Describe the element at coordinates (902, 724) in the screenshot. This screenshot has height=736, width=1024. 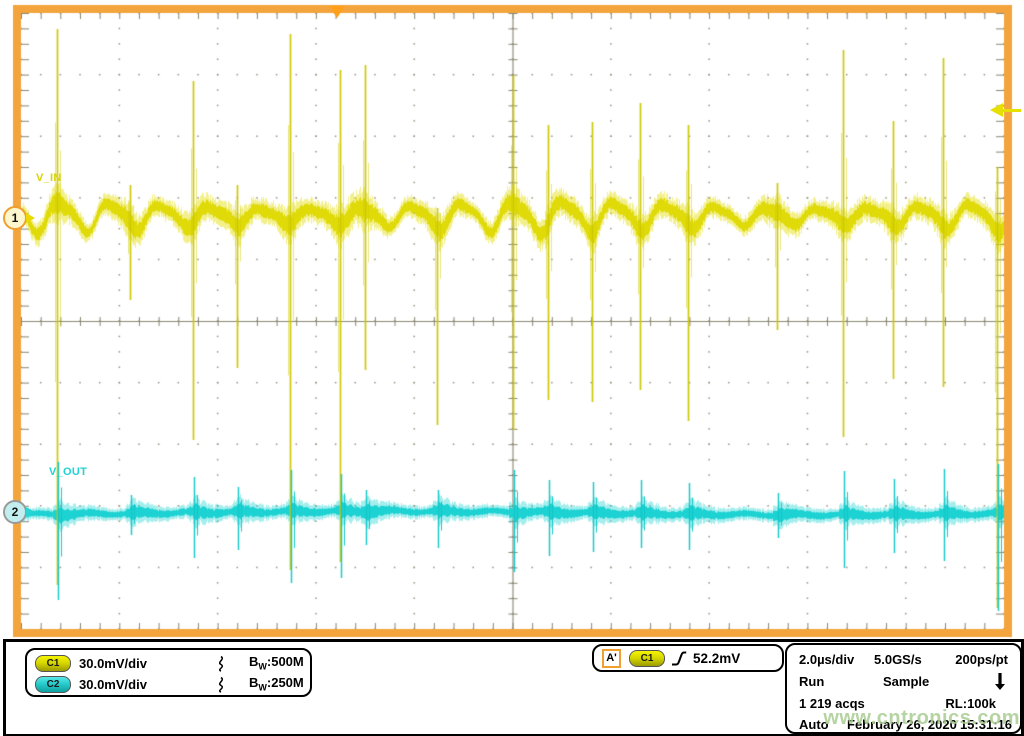
I see `date-readout: February 26, 2020` at that location.